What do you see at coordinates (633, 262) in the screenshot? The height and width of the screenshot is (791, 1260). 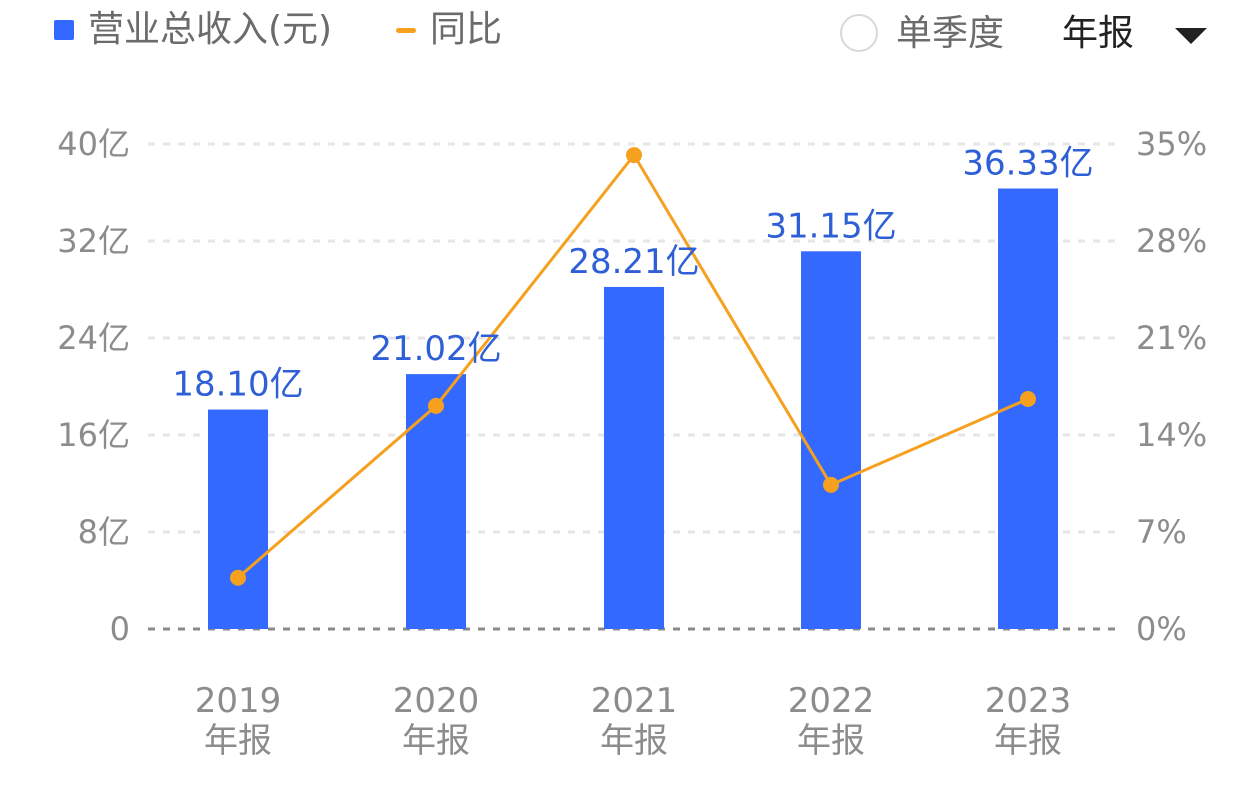 I see `bar-data-label: 28.21亿` at bounding box center [633, 262].